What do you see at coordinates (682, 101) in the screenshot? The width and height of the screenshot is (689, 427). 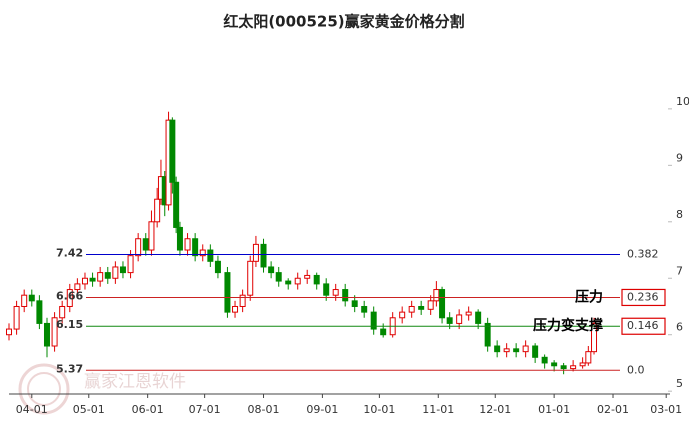 I see `y-tick-label: 10` at bounding box center [682, 101].